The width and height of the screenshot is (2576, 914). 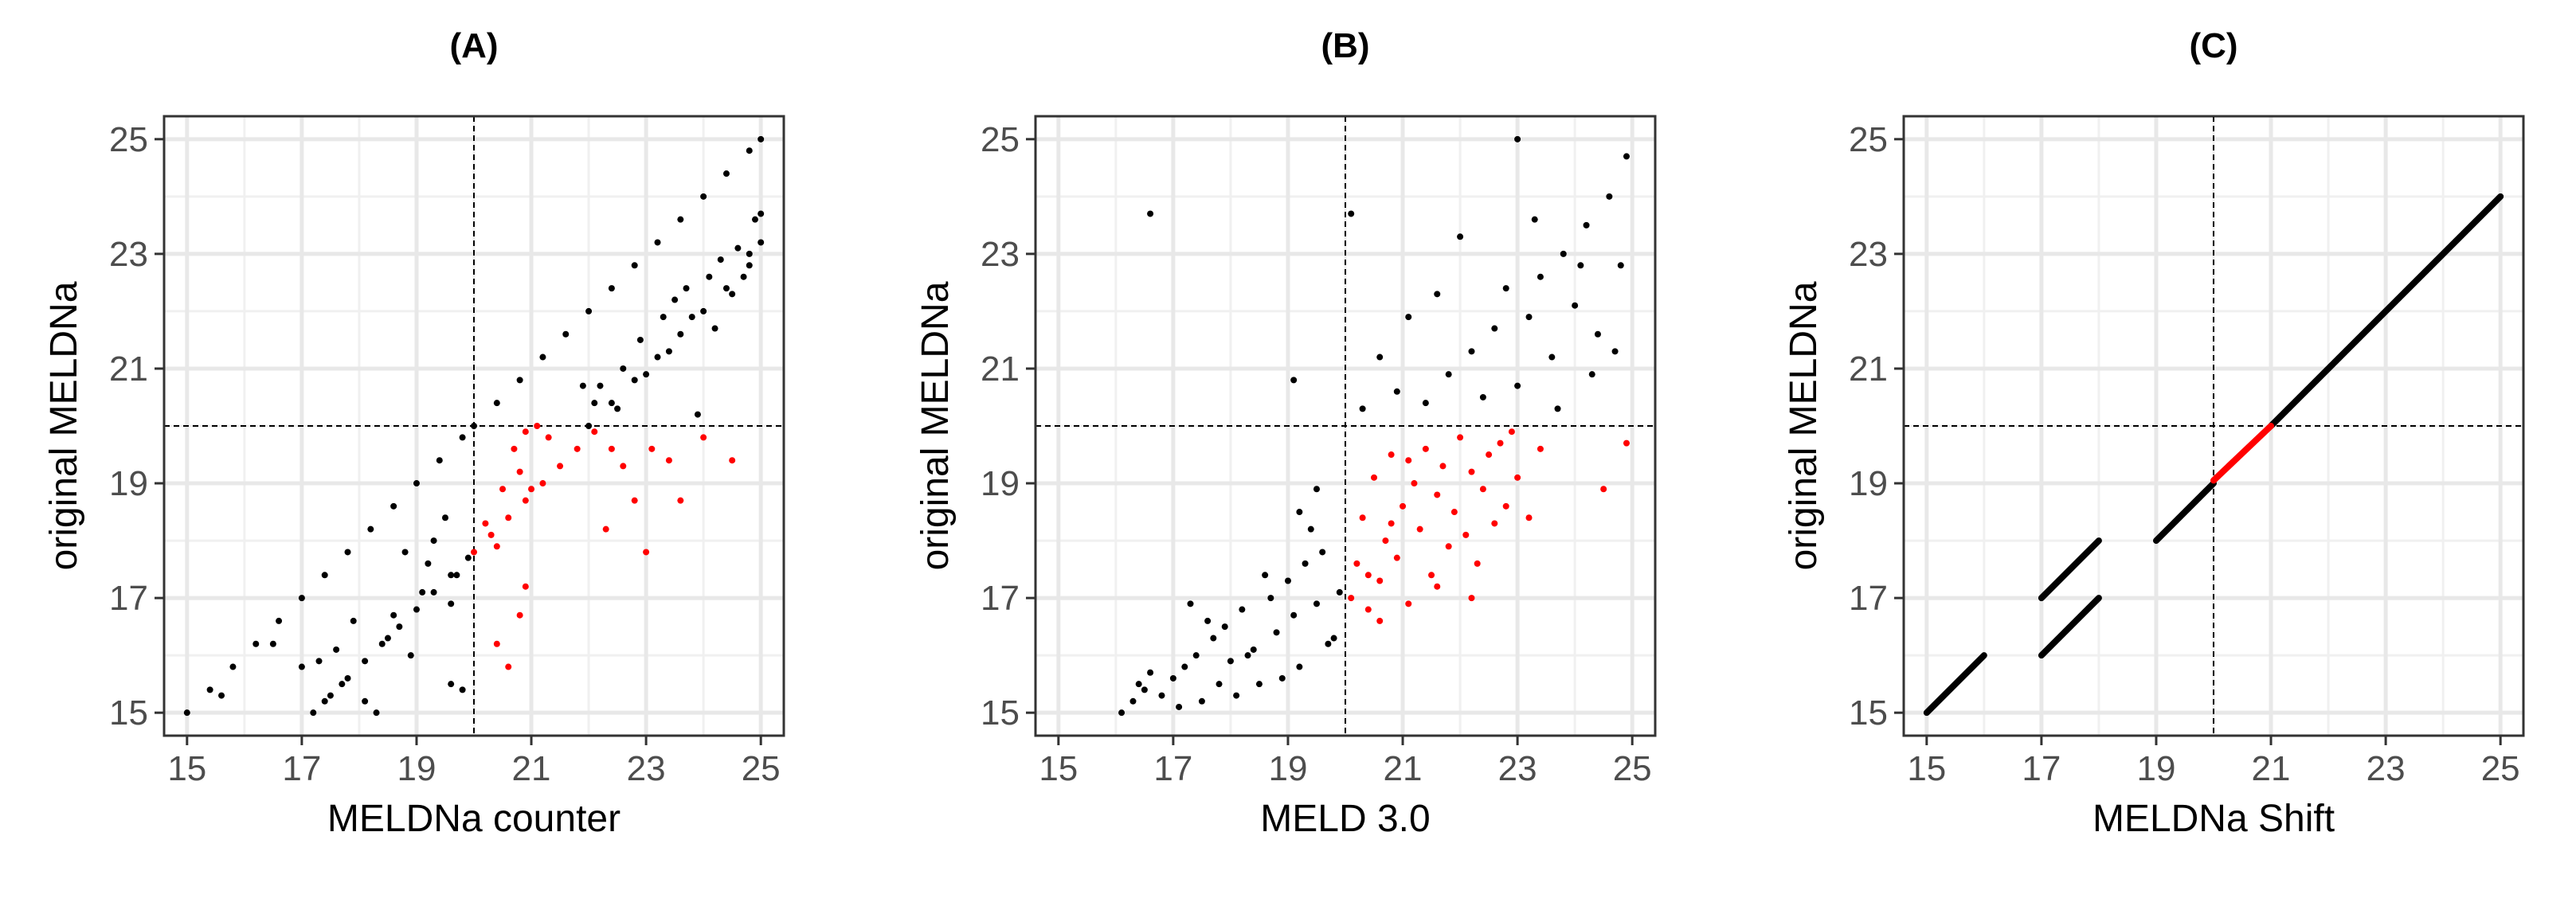 I want to click on x-tick-label: 21, so click(x=531, y=768).